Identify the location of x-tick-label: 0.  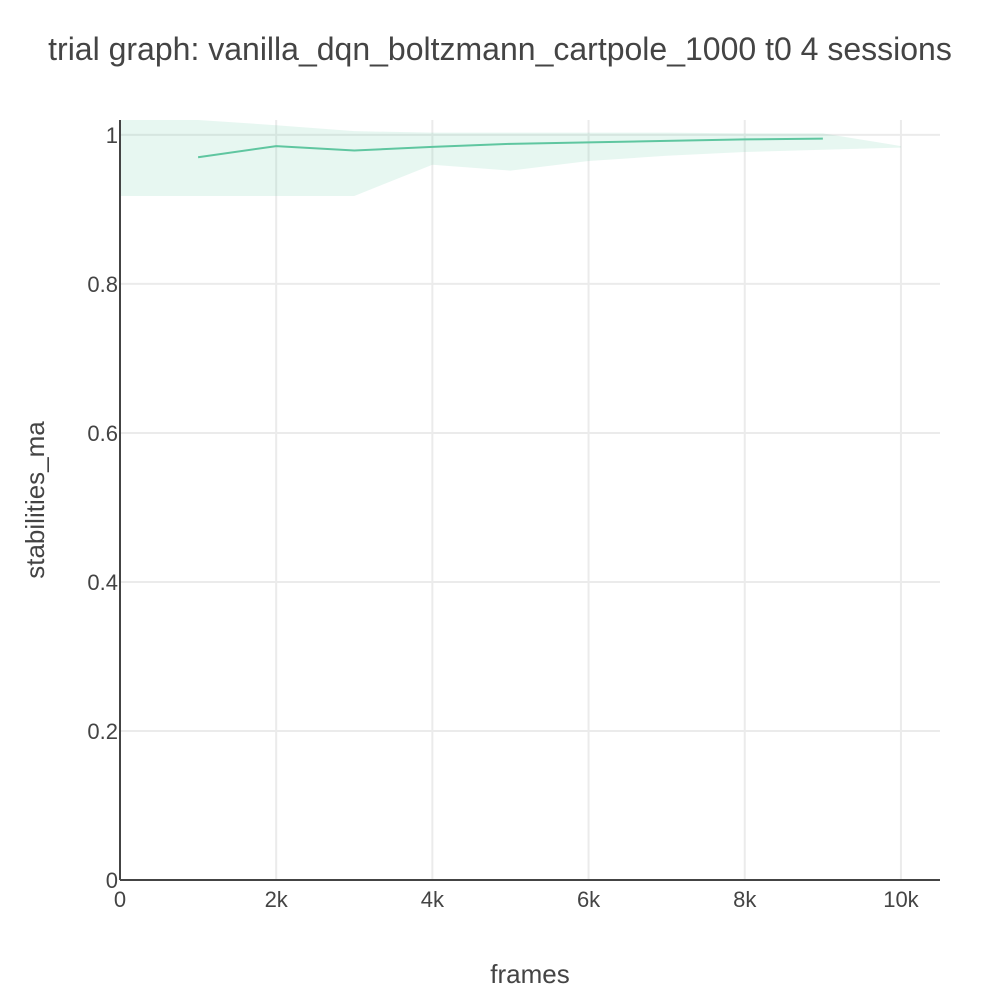
(120, 899).